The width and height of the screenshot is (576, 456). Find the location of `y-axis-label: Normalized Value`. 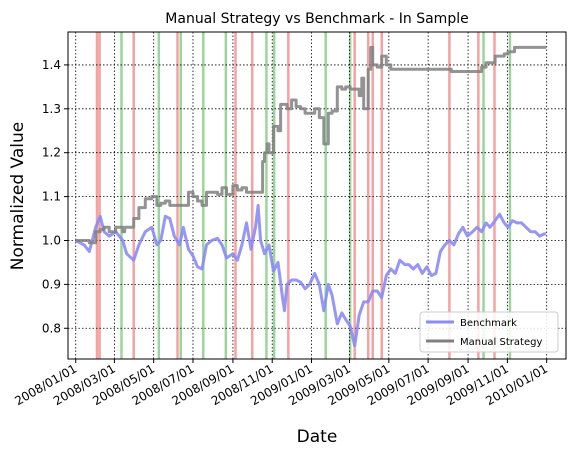

y-axis-label: Normalized Value is located at coordinates (18, 196).